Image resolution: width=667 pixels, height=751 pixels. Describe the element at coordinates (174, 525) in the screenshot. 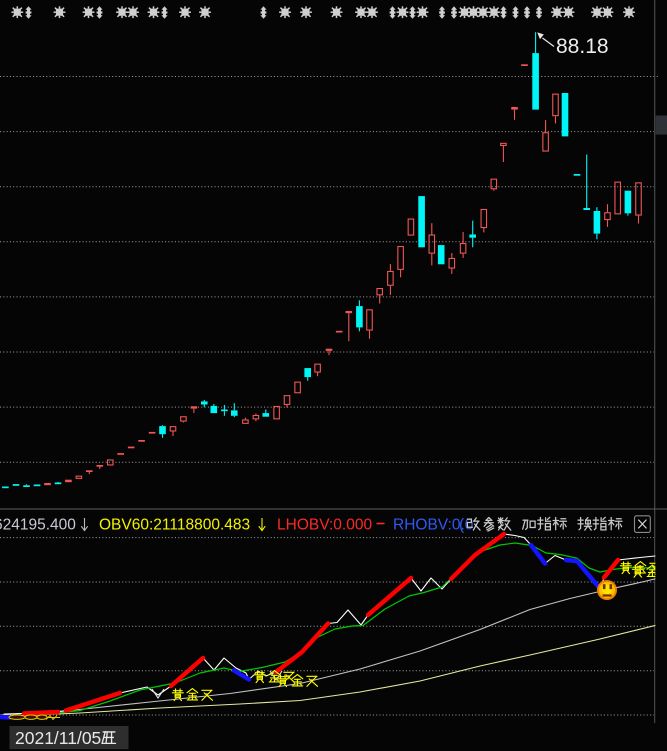

I see `svg-text: OBV60:21118800.483` at that location.